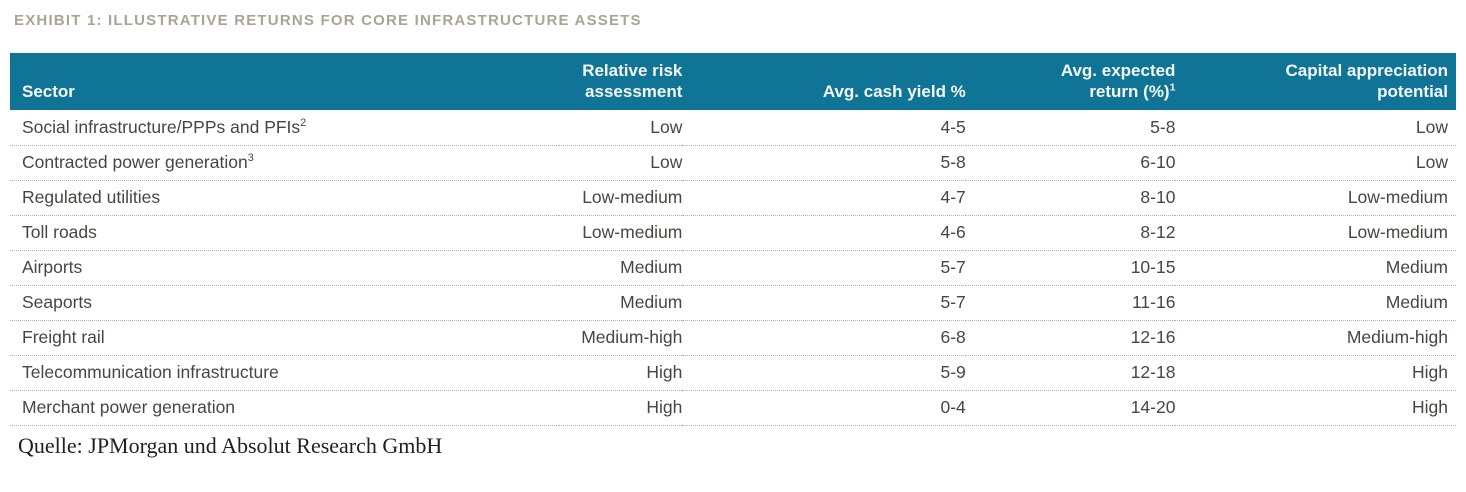 Image resolution: width=1466 pixels, height=492 pixels. I want to click on cell-sector: Regulated utilities, so click(285, 198).